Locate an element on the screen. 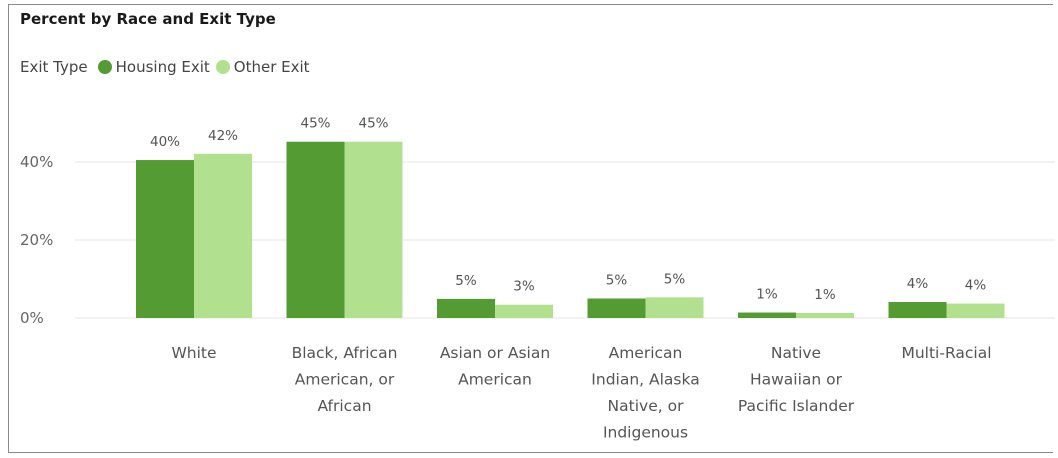 This screenshot has height=458, width=1058. legend-item-other-exit: Other Exit is located at coordinates (262, 67).